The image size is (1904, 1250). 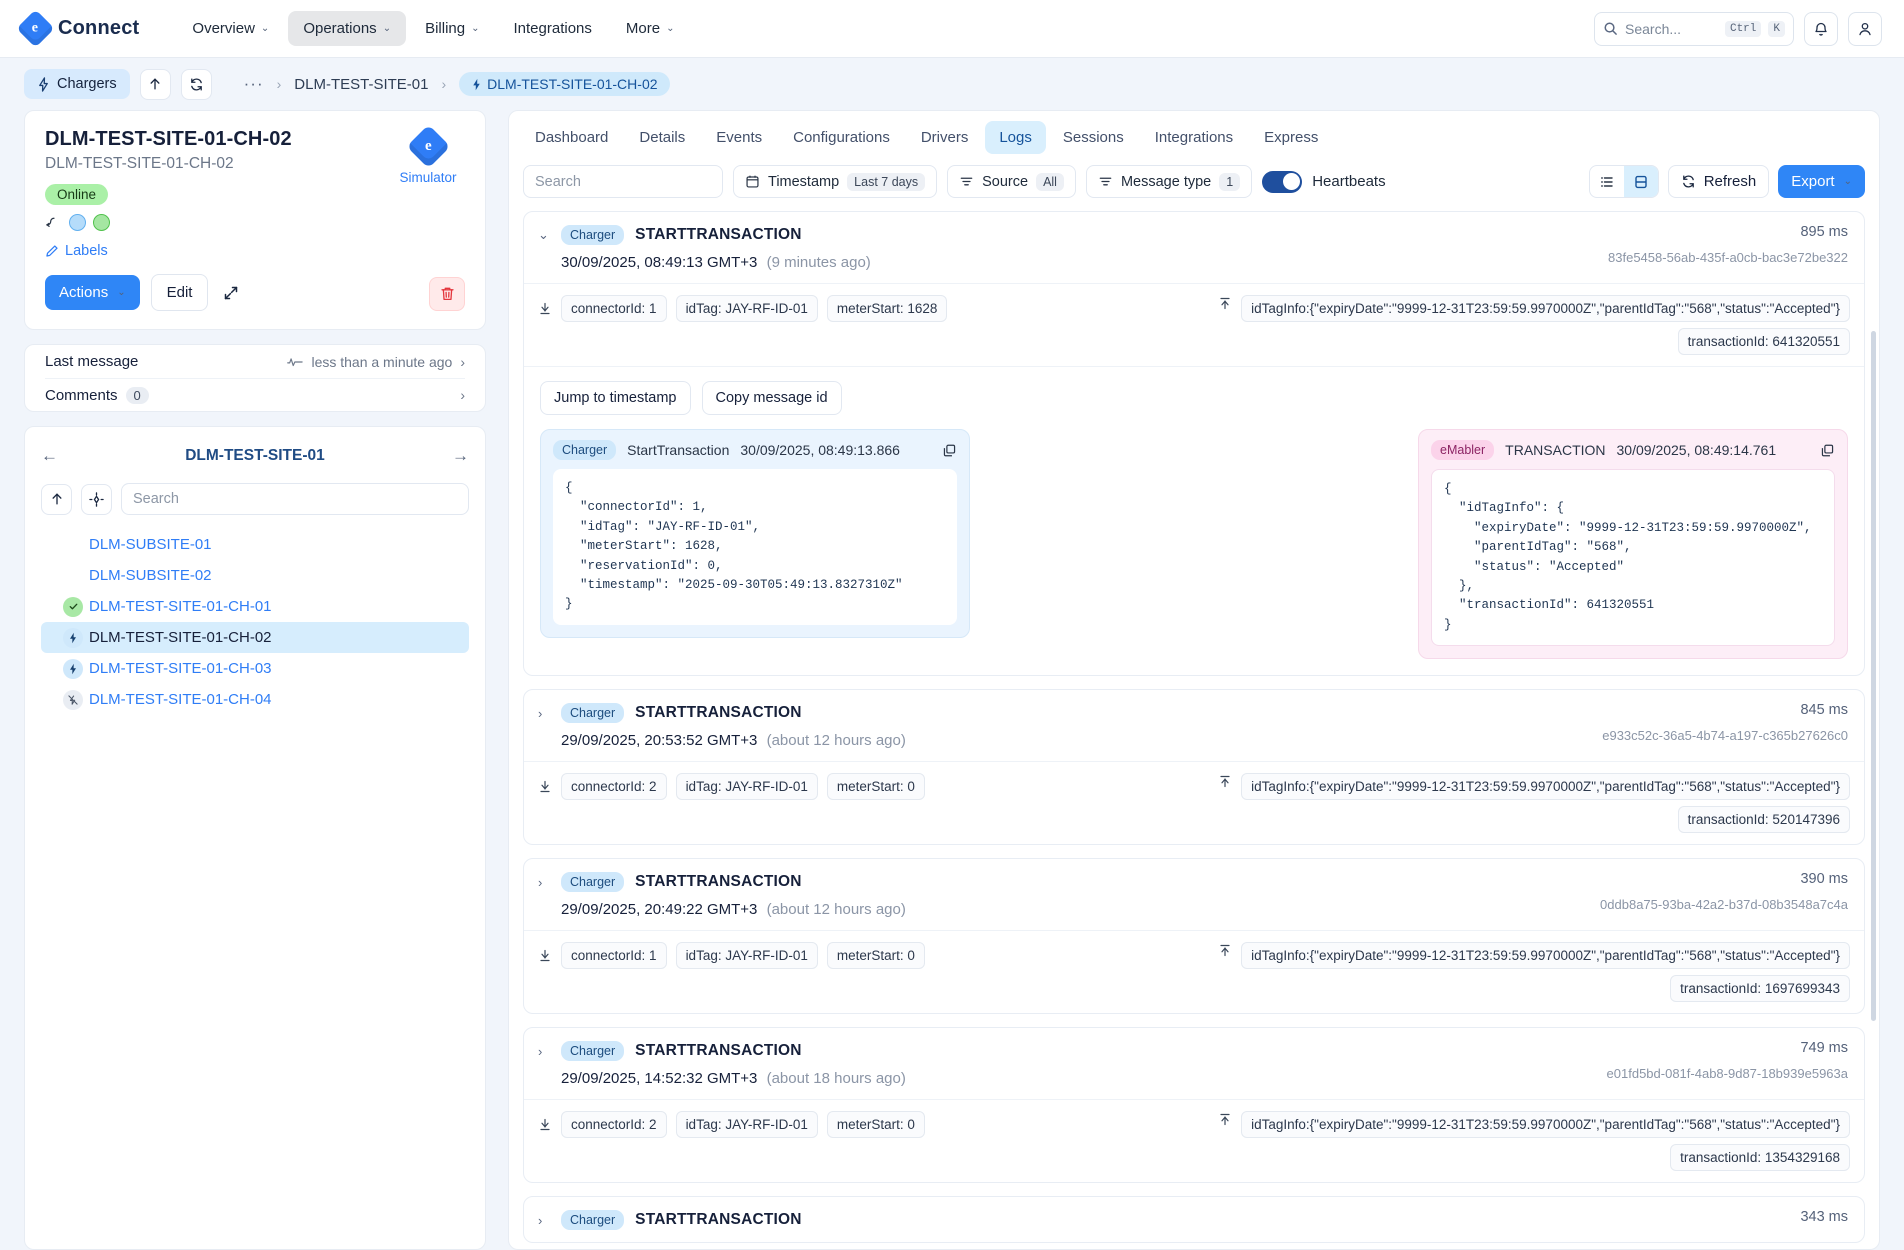 I want to click on chargers-chip: Chargers, so click(x=77, y=84).